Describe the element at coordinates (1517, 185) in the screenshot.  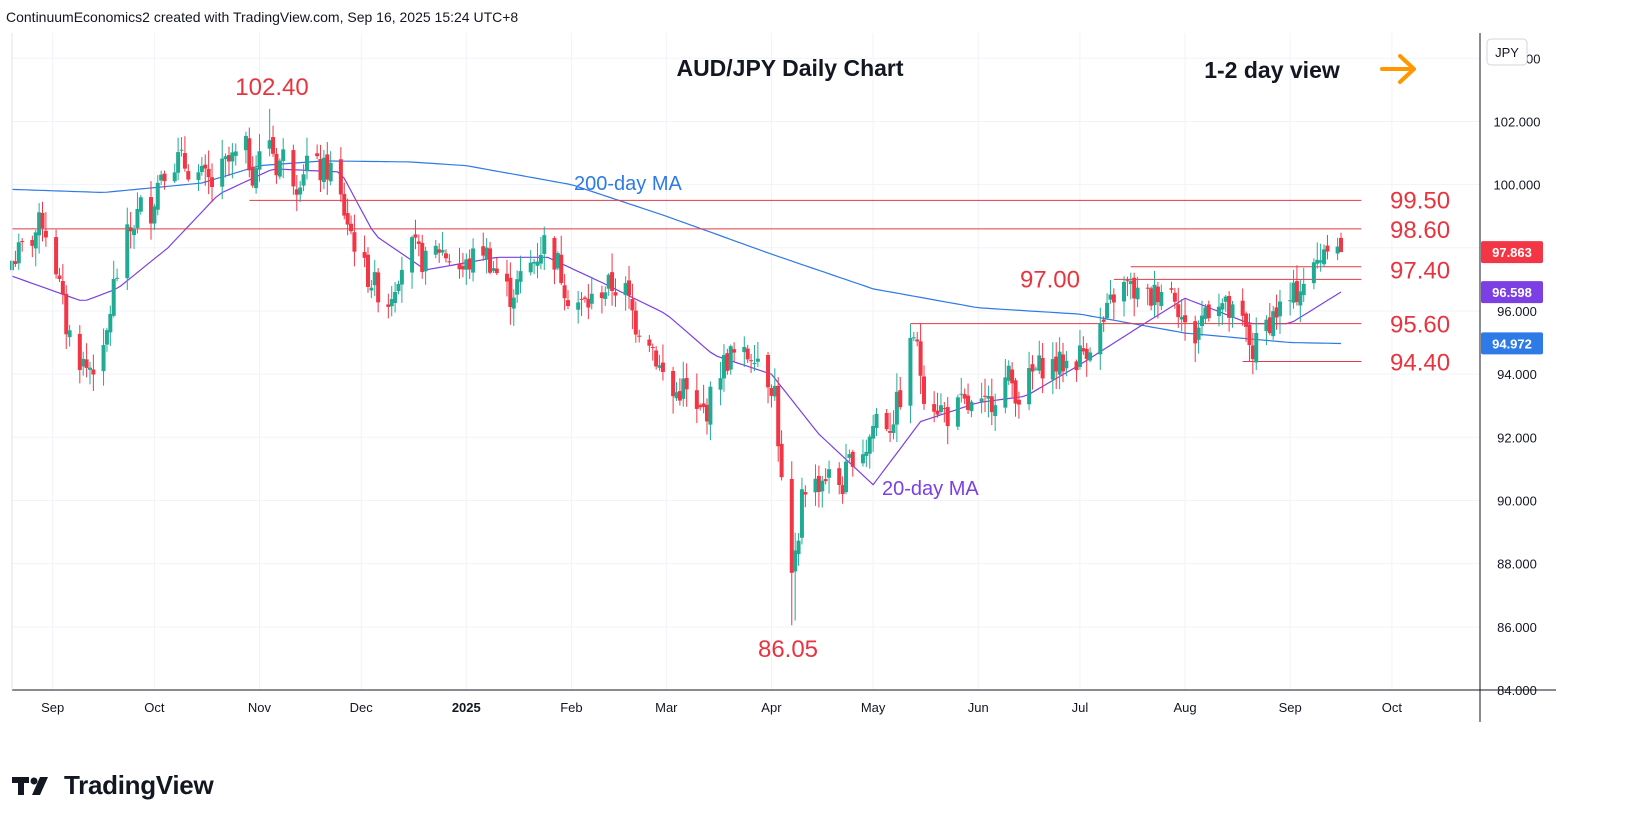
I see `y-tick-label: 100.000` at that location.